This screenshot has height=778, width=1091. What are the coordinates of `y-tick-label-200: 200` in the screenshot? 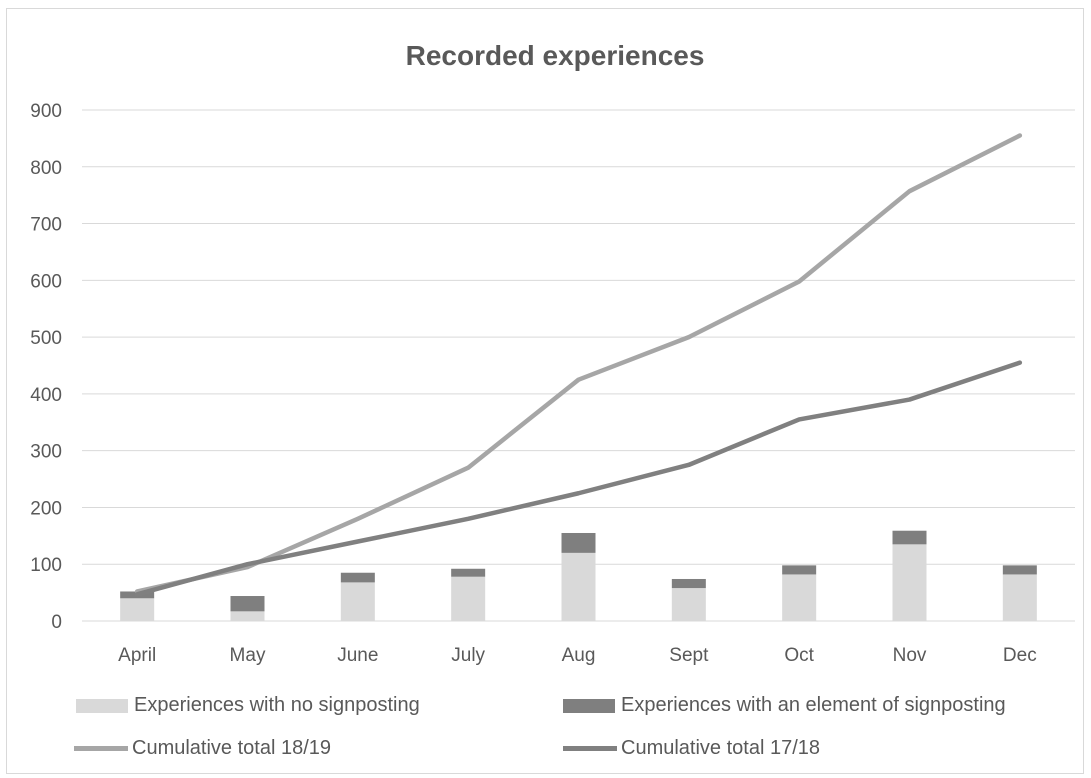 It's located at (46, 508).